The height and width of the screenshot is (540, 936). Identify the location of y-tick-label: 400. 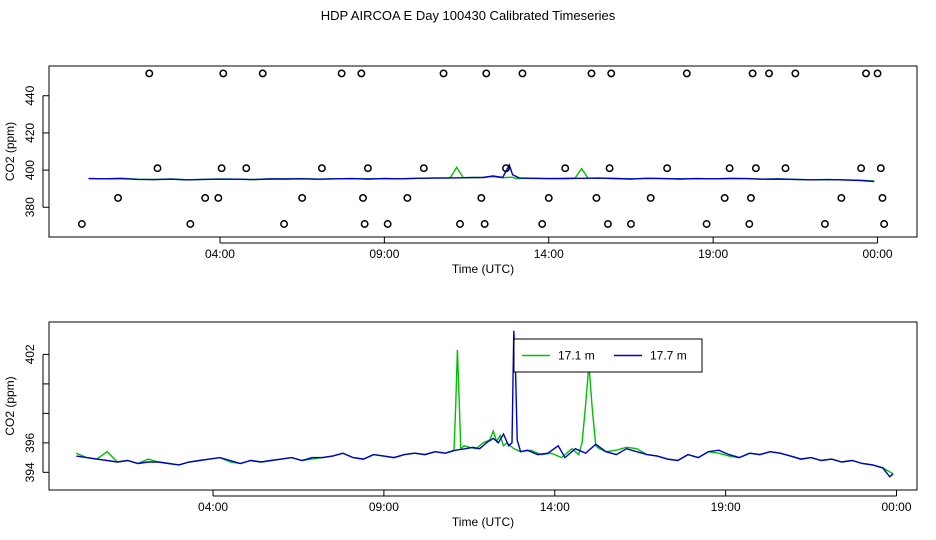
(30, 170).